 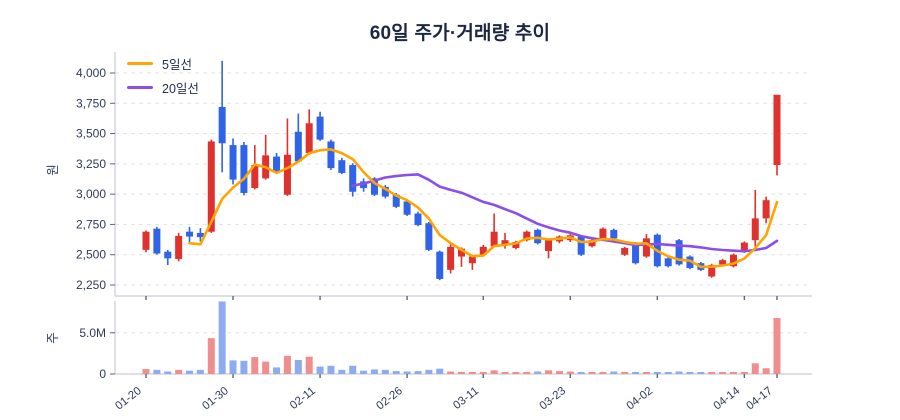 I want to click on price-tick-label: 3,500, so click(x=91, y=134).